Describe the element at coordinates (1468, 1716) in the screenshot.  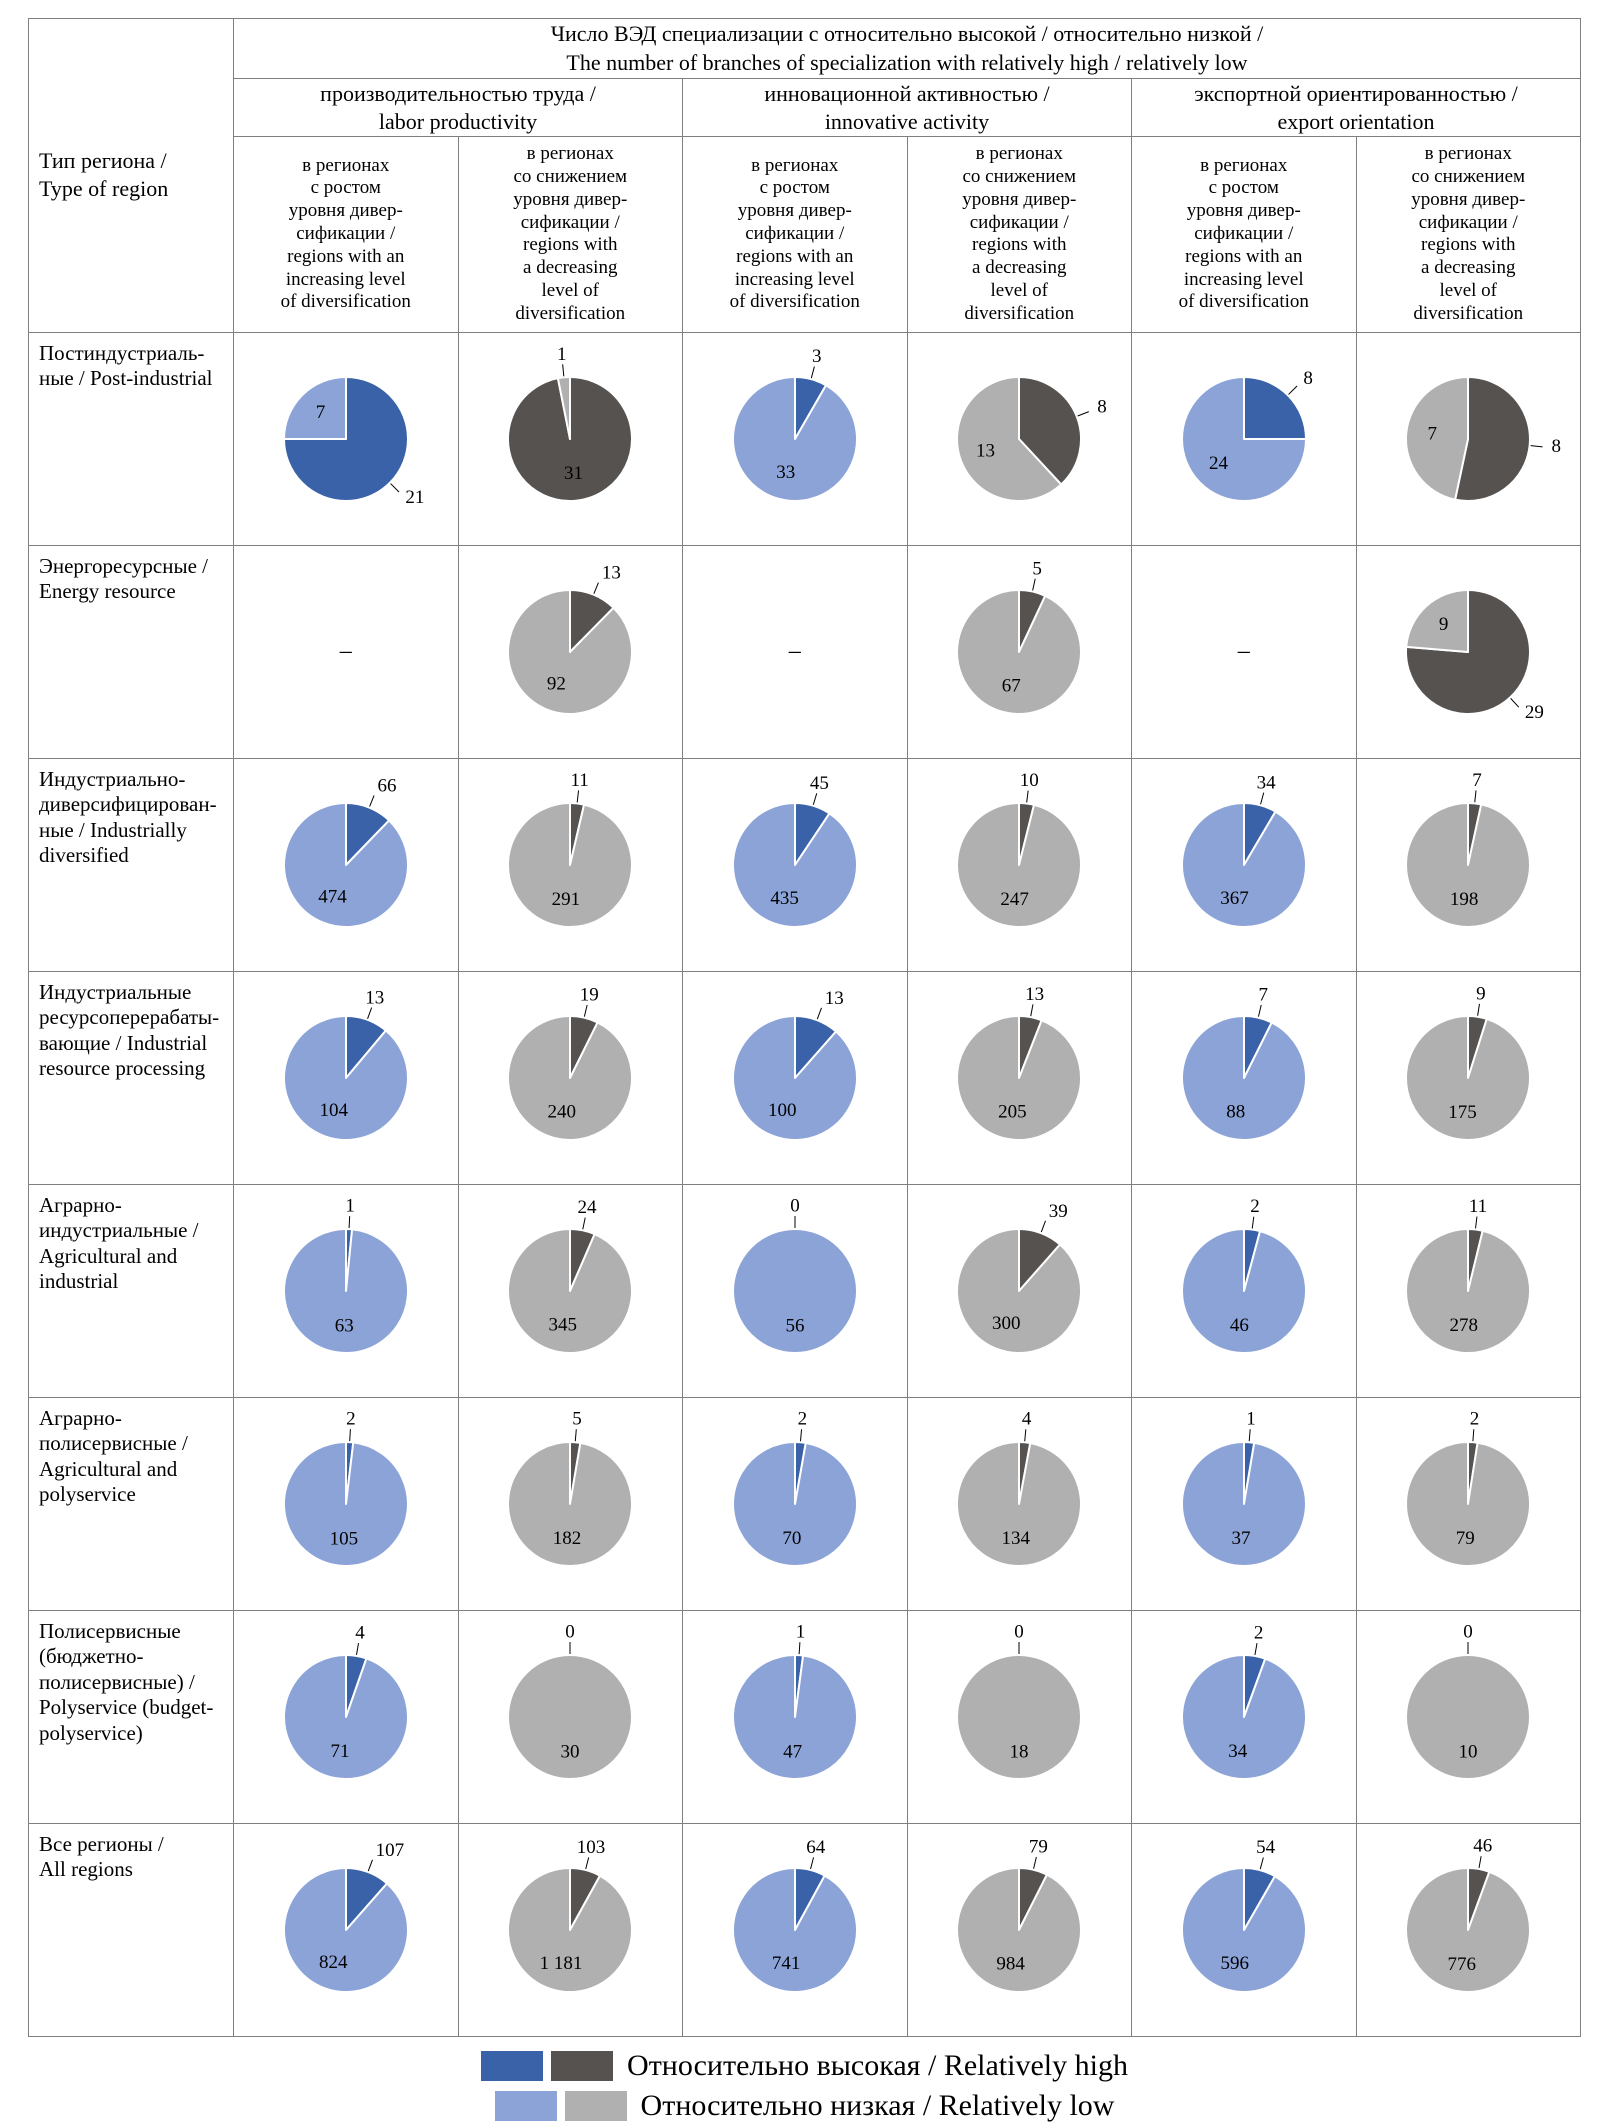
I see `pie-cell-export-orientation-decreasing: 0 10` at that location.